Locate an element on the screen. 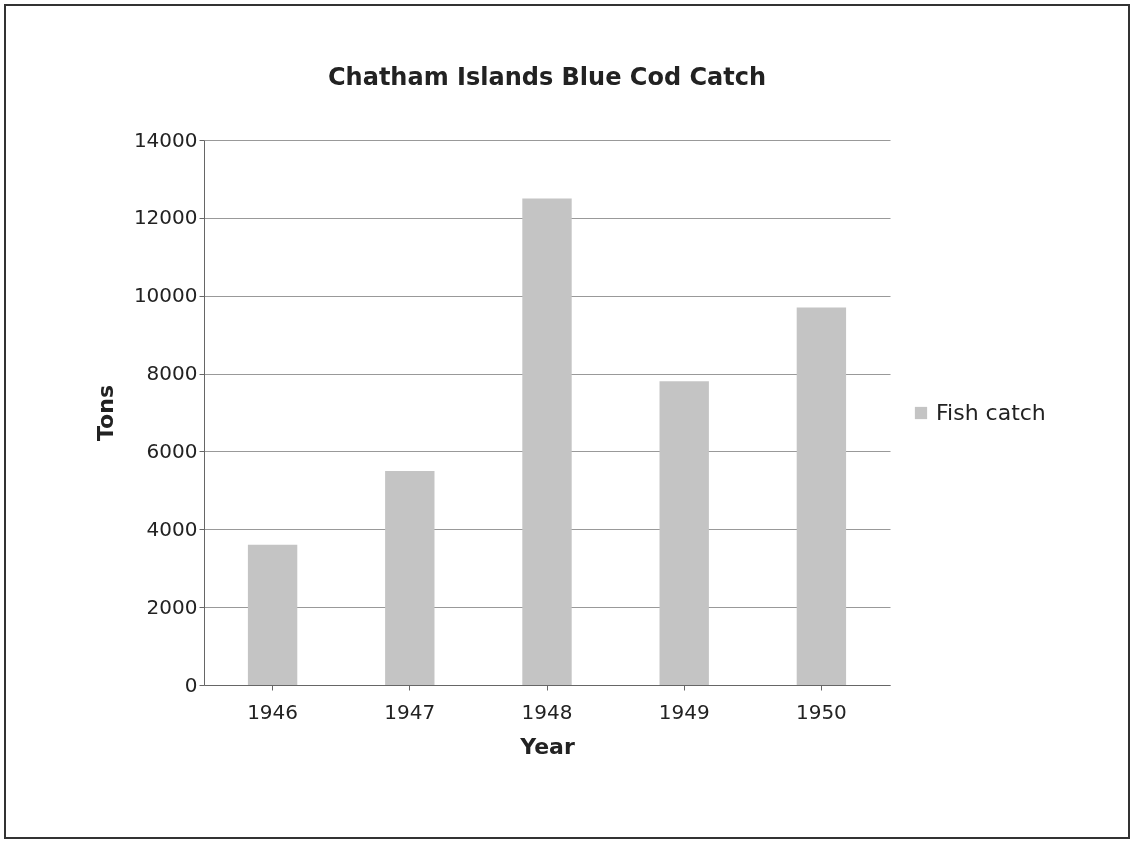 The height and width of the screenshot is (847, 1138). y-tick-label: 8000 is located at coordinates (172, 373).